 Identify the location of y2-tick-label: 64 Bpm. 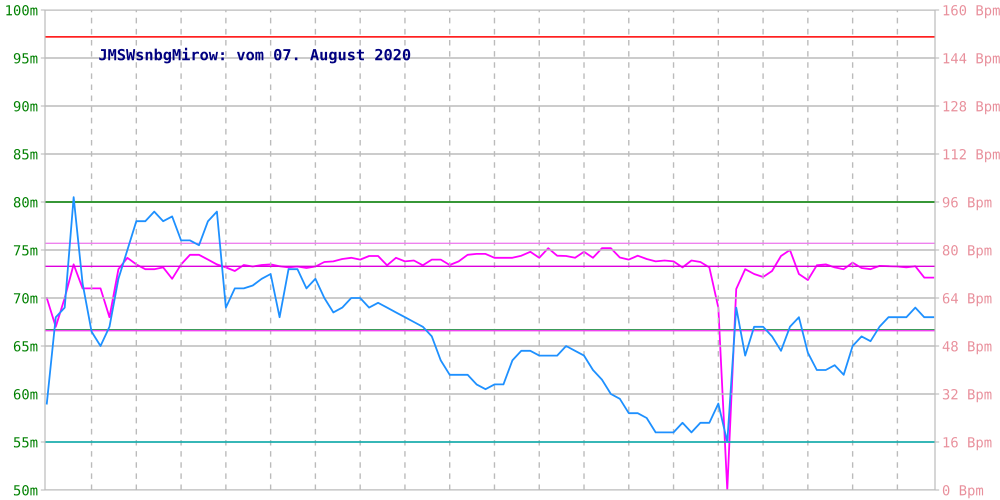
(967, 299).